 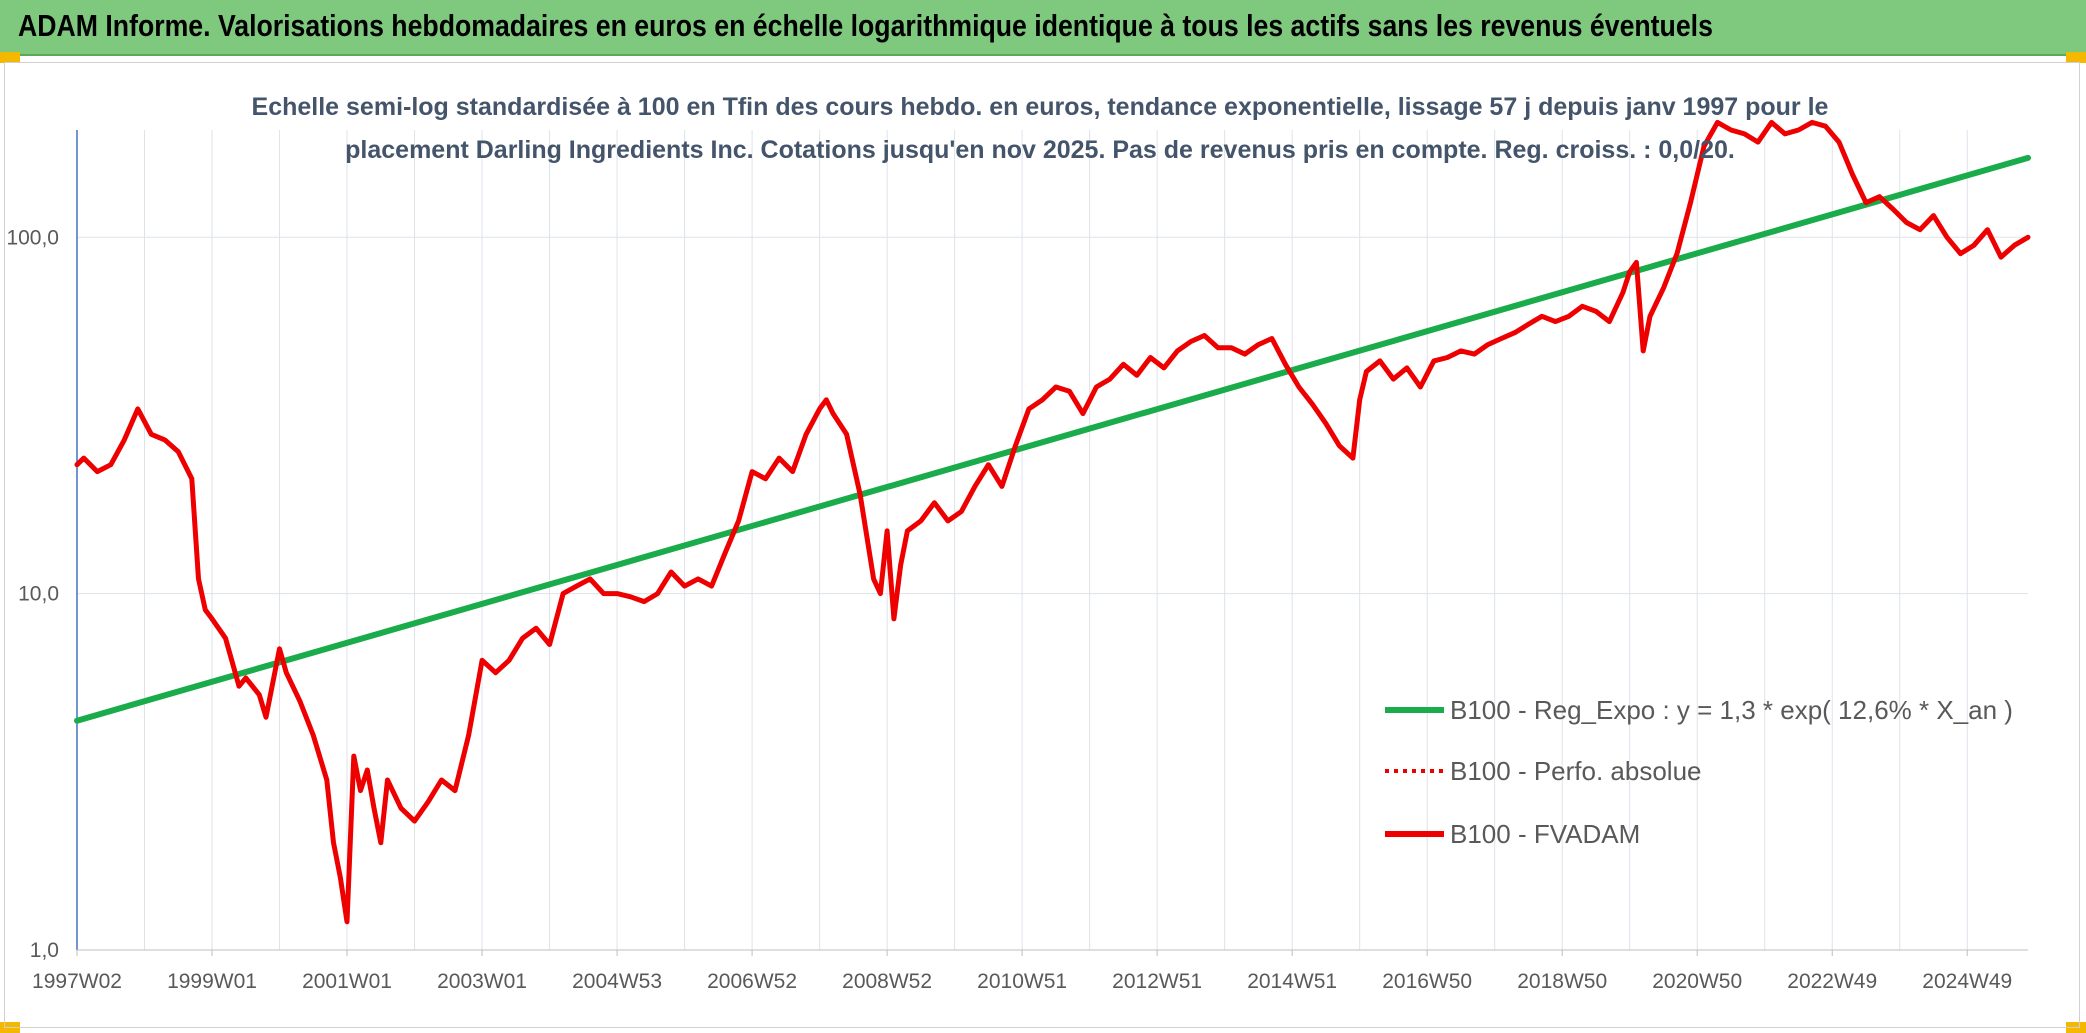 What do you see at coordinates (1576, 771) in the screenshot?
I see `legend-label-perfo: B100 - Perfo. absolue` at bounding box center [1576, 771].